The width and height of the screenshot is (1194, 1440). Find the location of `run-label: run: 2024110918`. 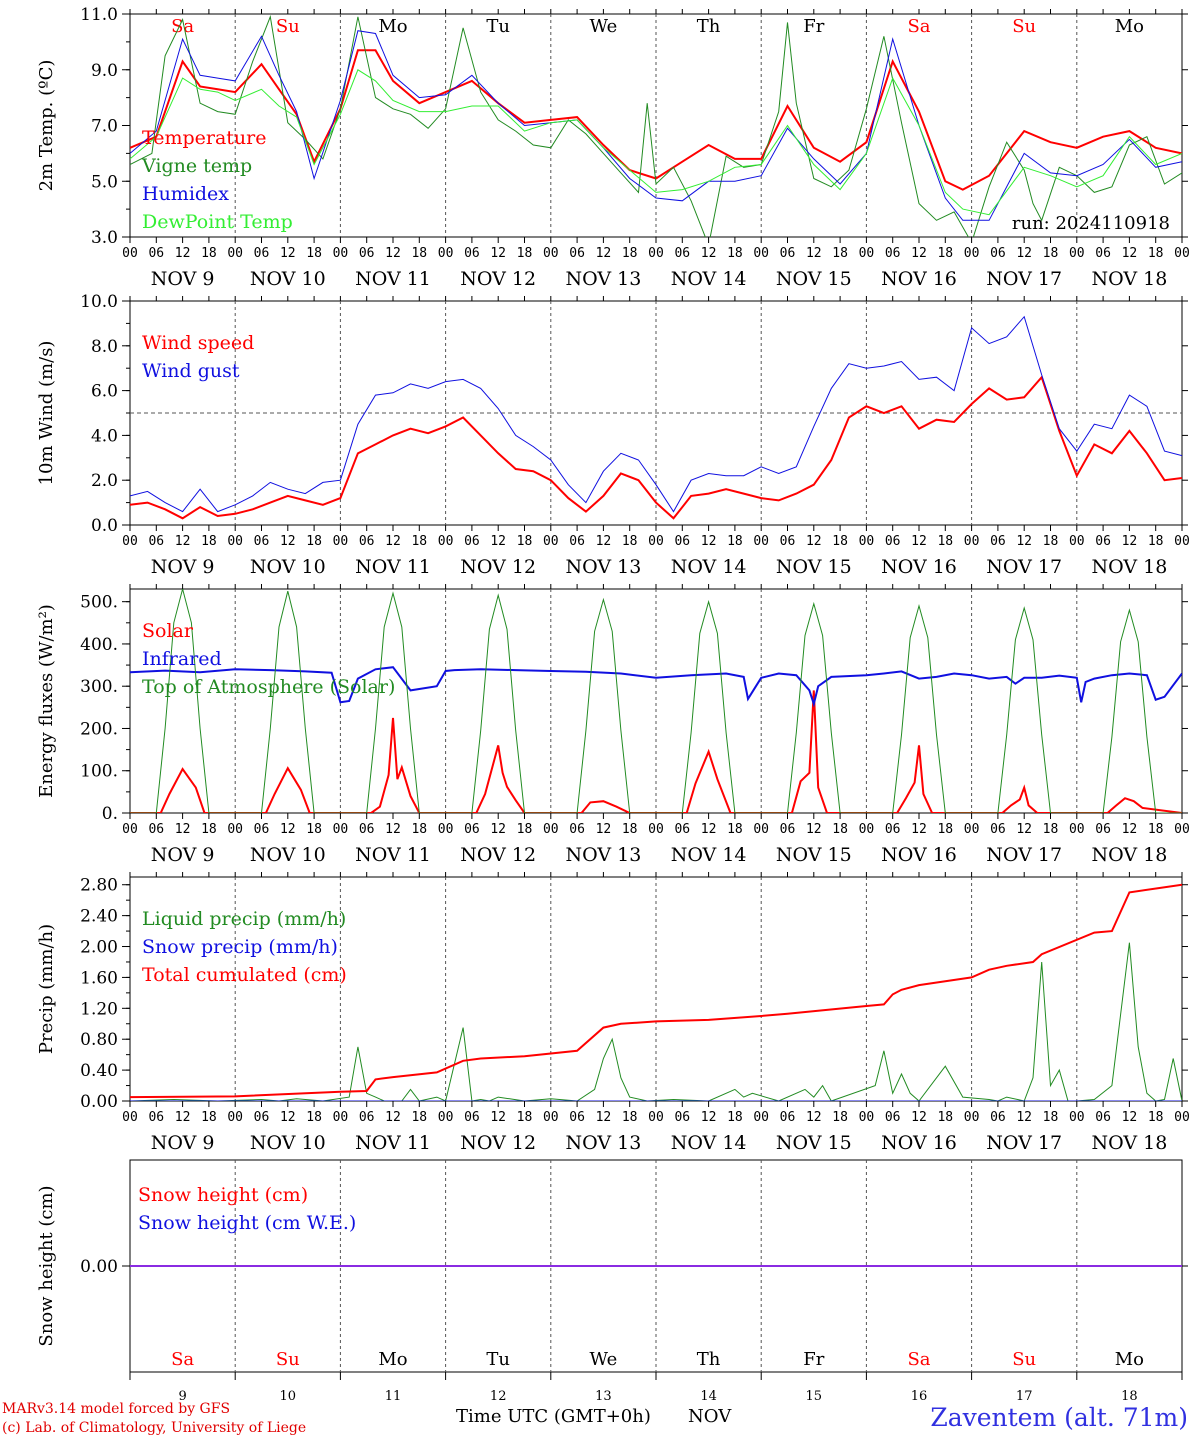

run-label: run: 2024110918 is located at coordinates (1091, 223).